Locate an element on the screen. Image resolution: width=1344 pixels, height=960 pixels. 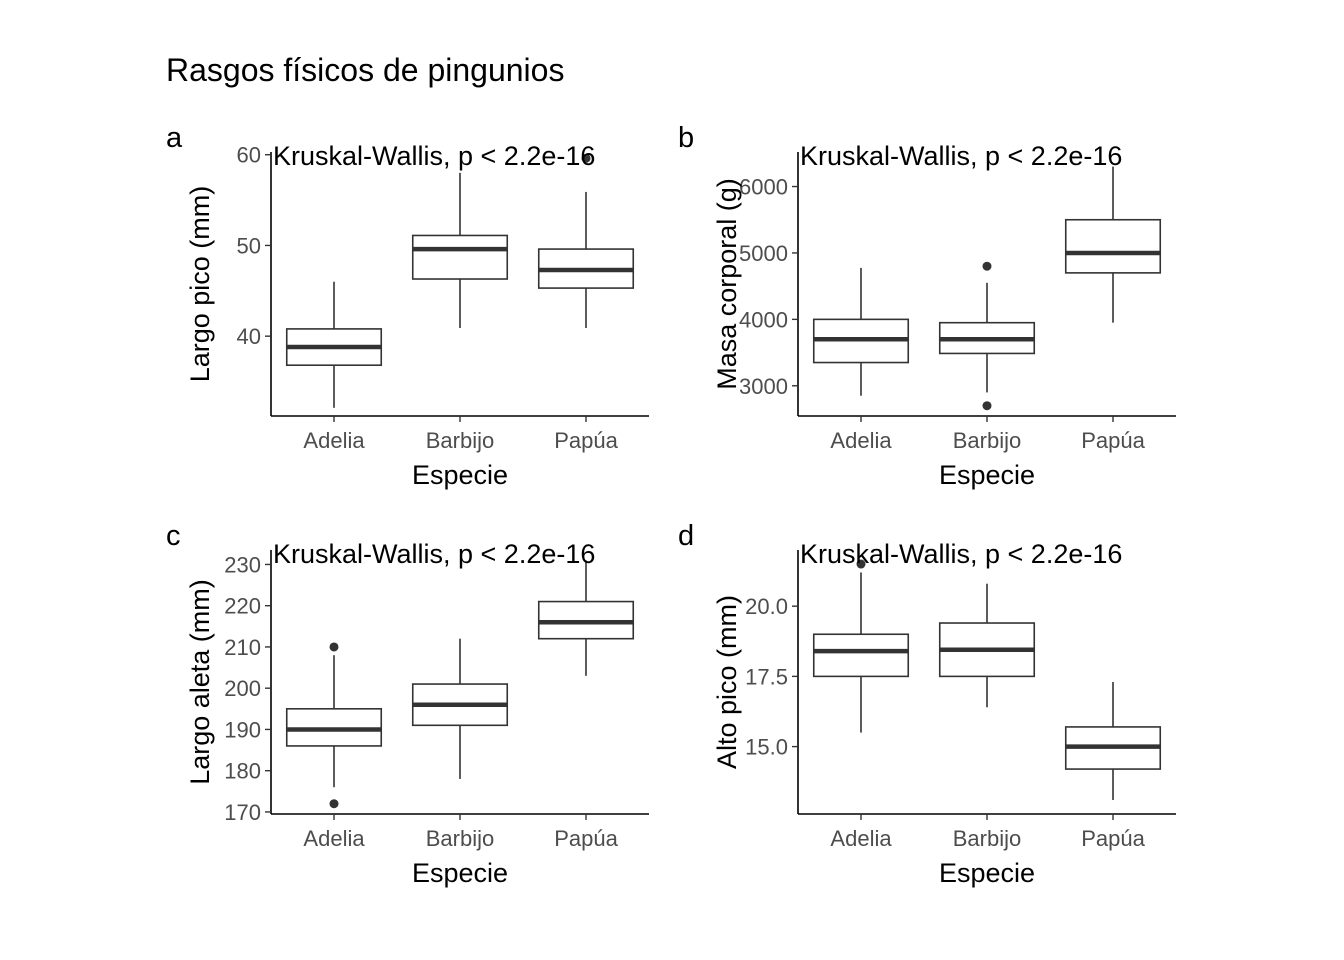
figure-title: Rasgos físicos de pingunios is located at coordinates (365, 70).